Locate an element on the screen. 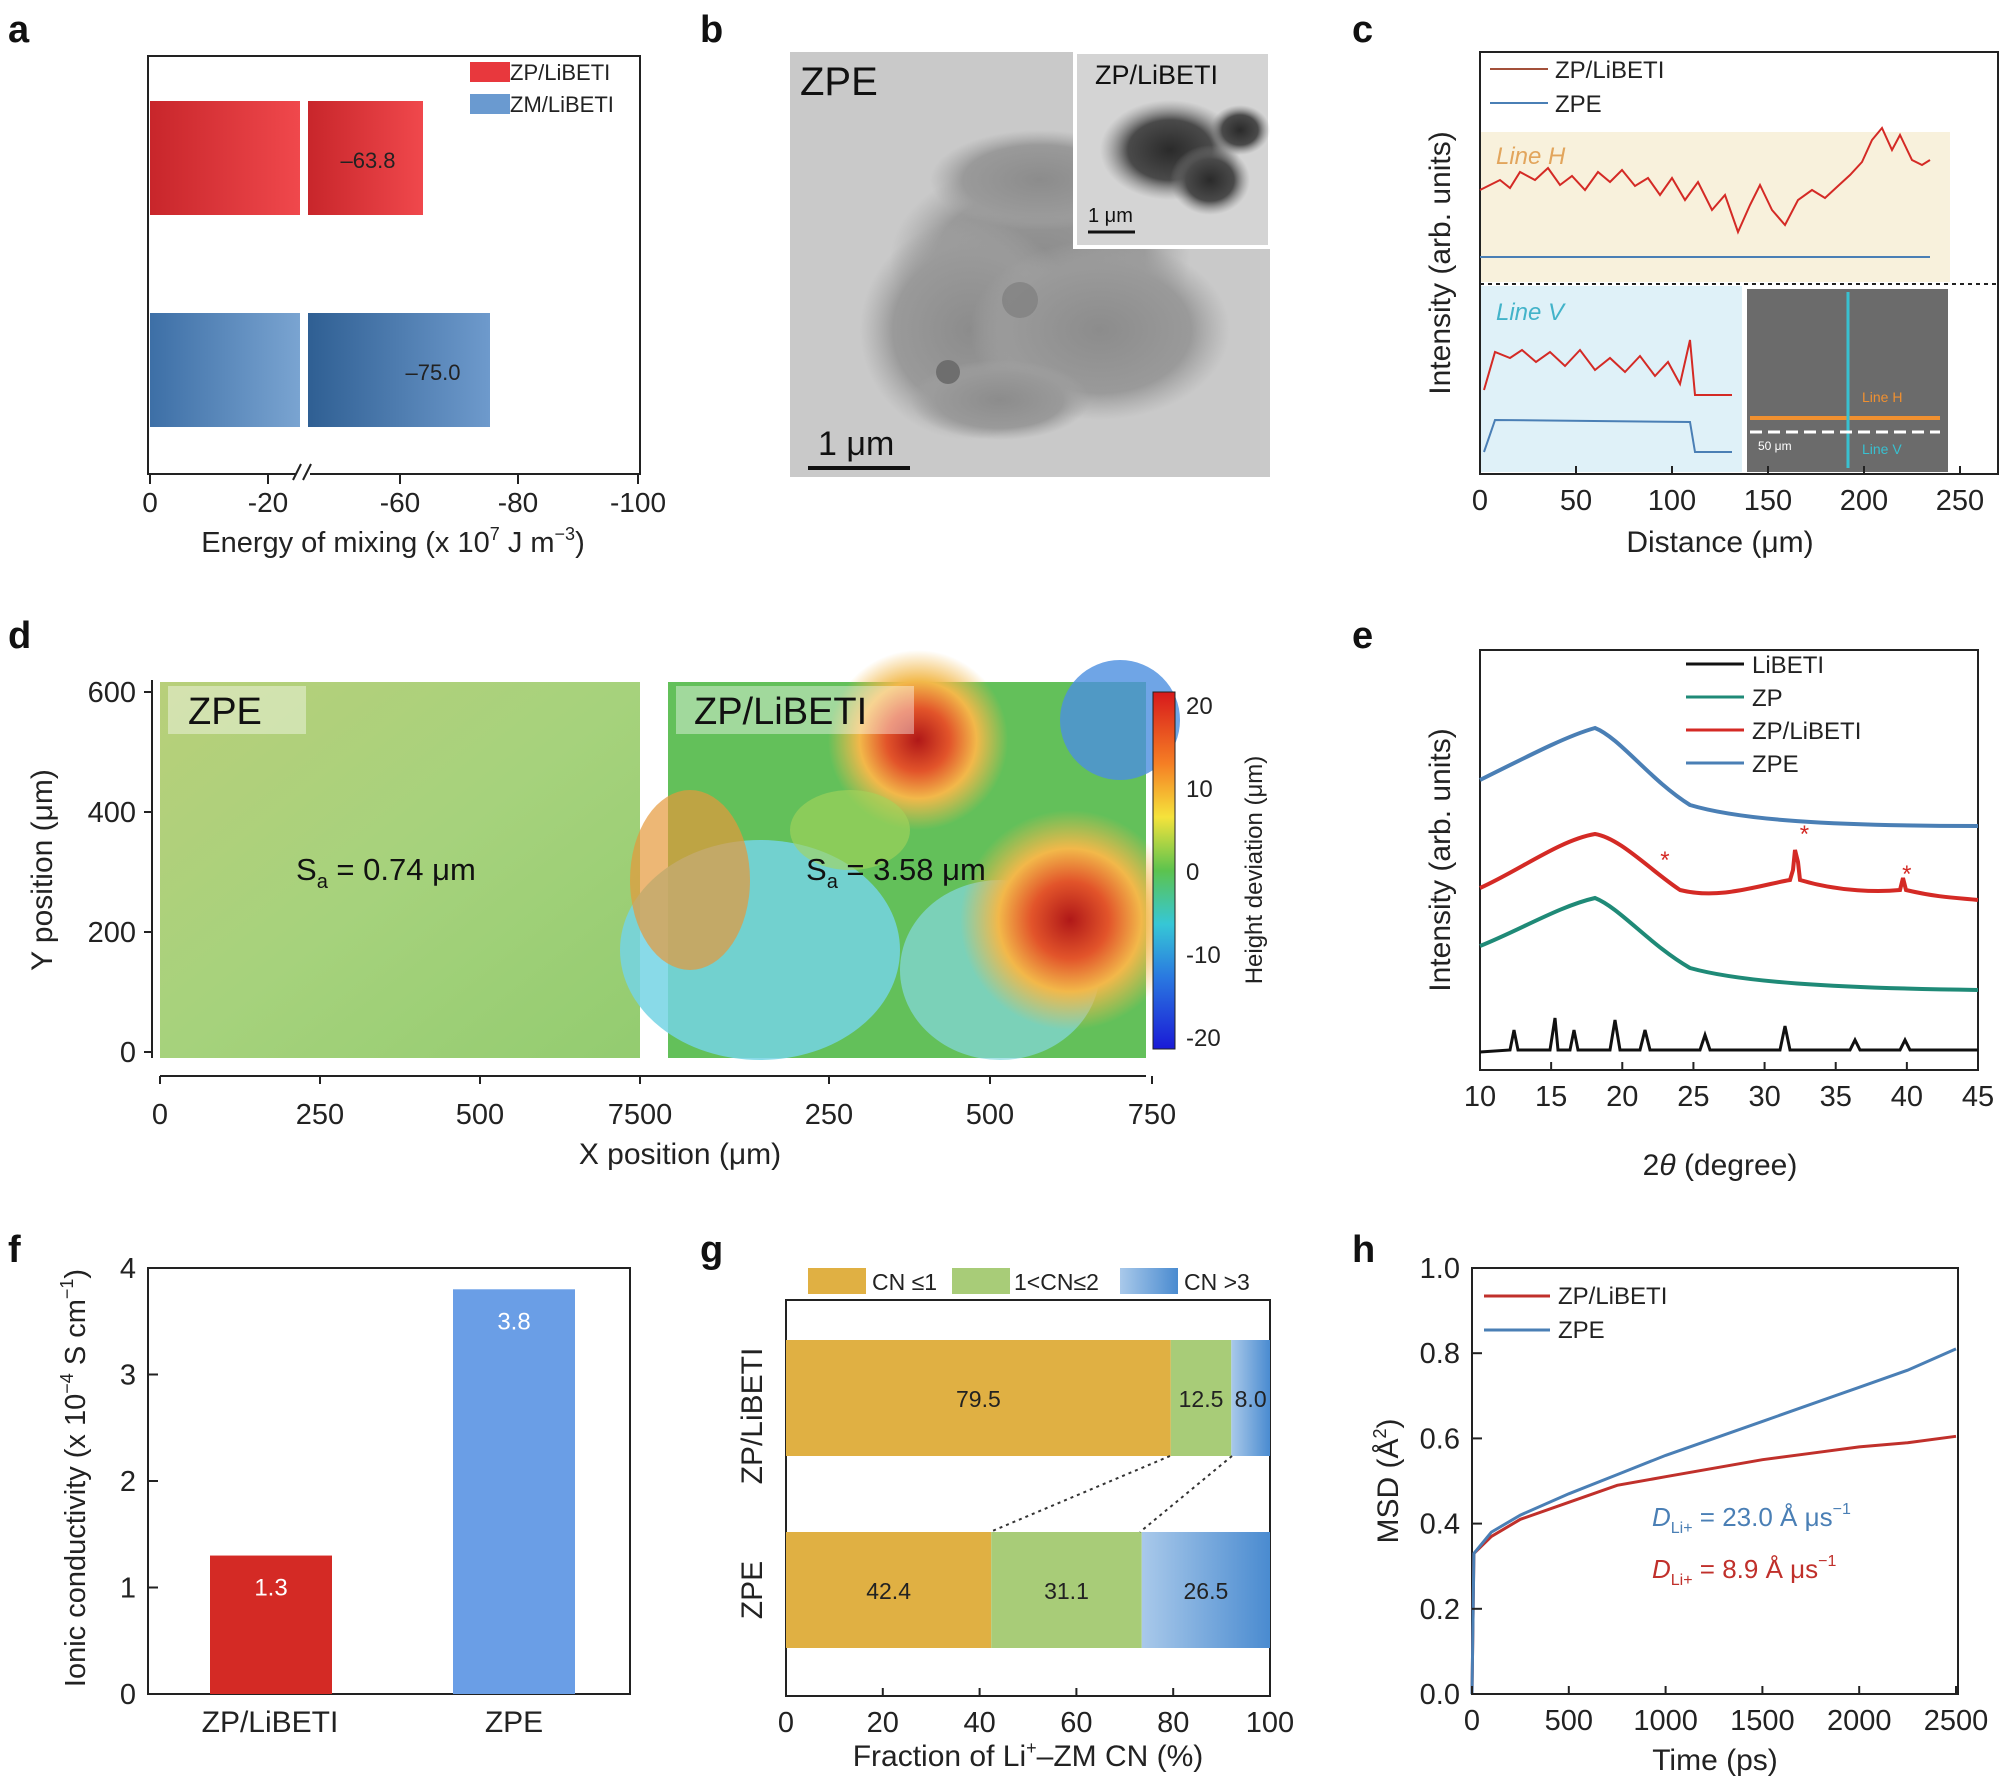  e-xtick-tick-label: 25 is located at coordinates (1693, 1097).